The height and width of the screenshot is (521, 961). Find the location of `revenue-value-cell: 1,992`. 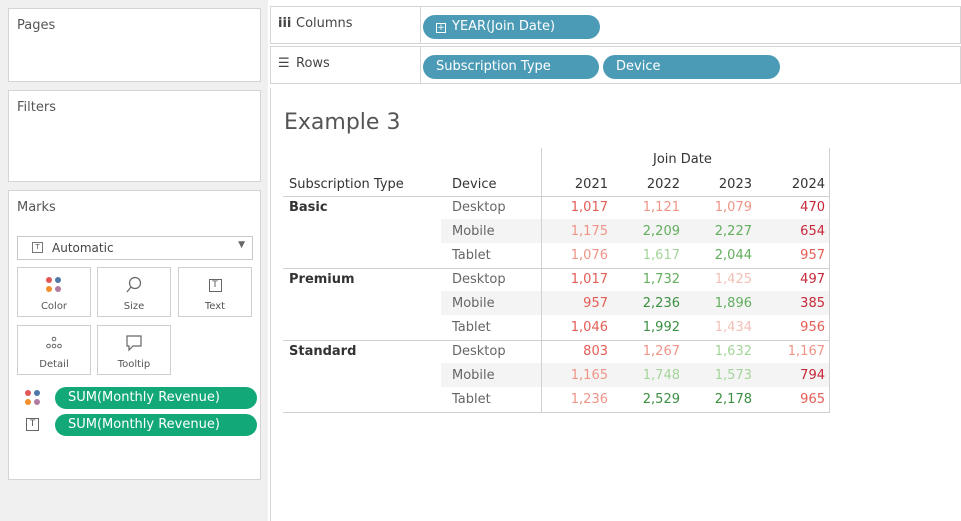

revenue-value-cell: 1,992 is located at coordinates (661, 327).